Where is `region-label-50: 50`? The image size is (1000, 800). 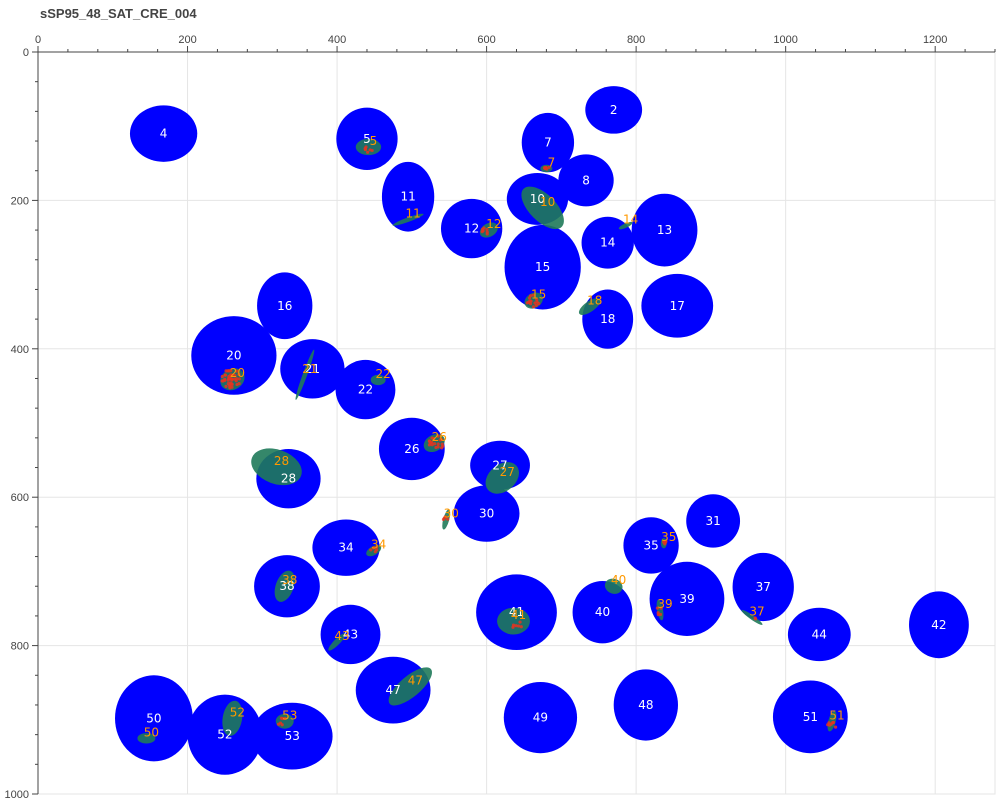 region-label-50: 50 is located at coordinates (153, 718).